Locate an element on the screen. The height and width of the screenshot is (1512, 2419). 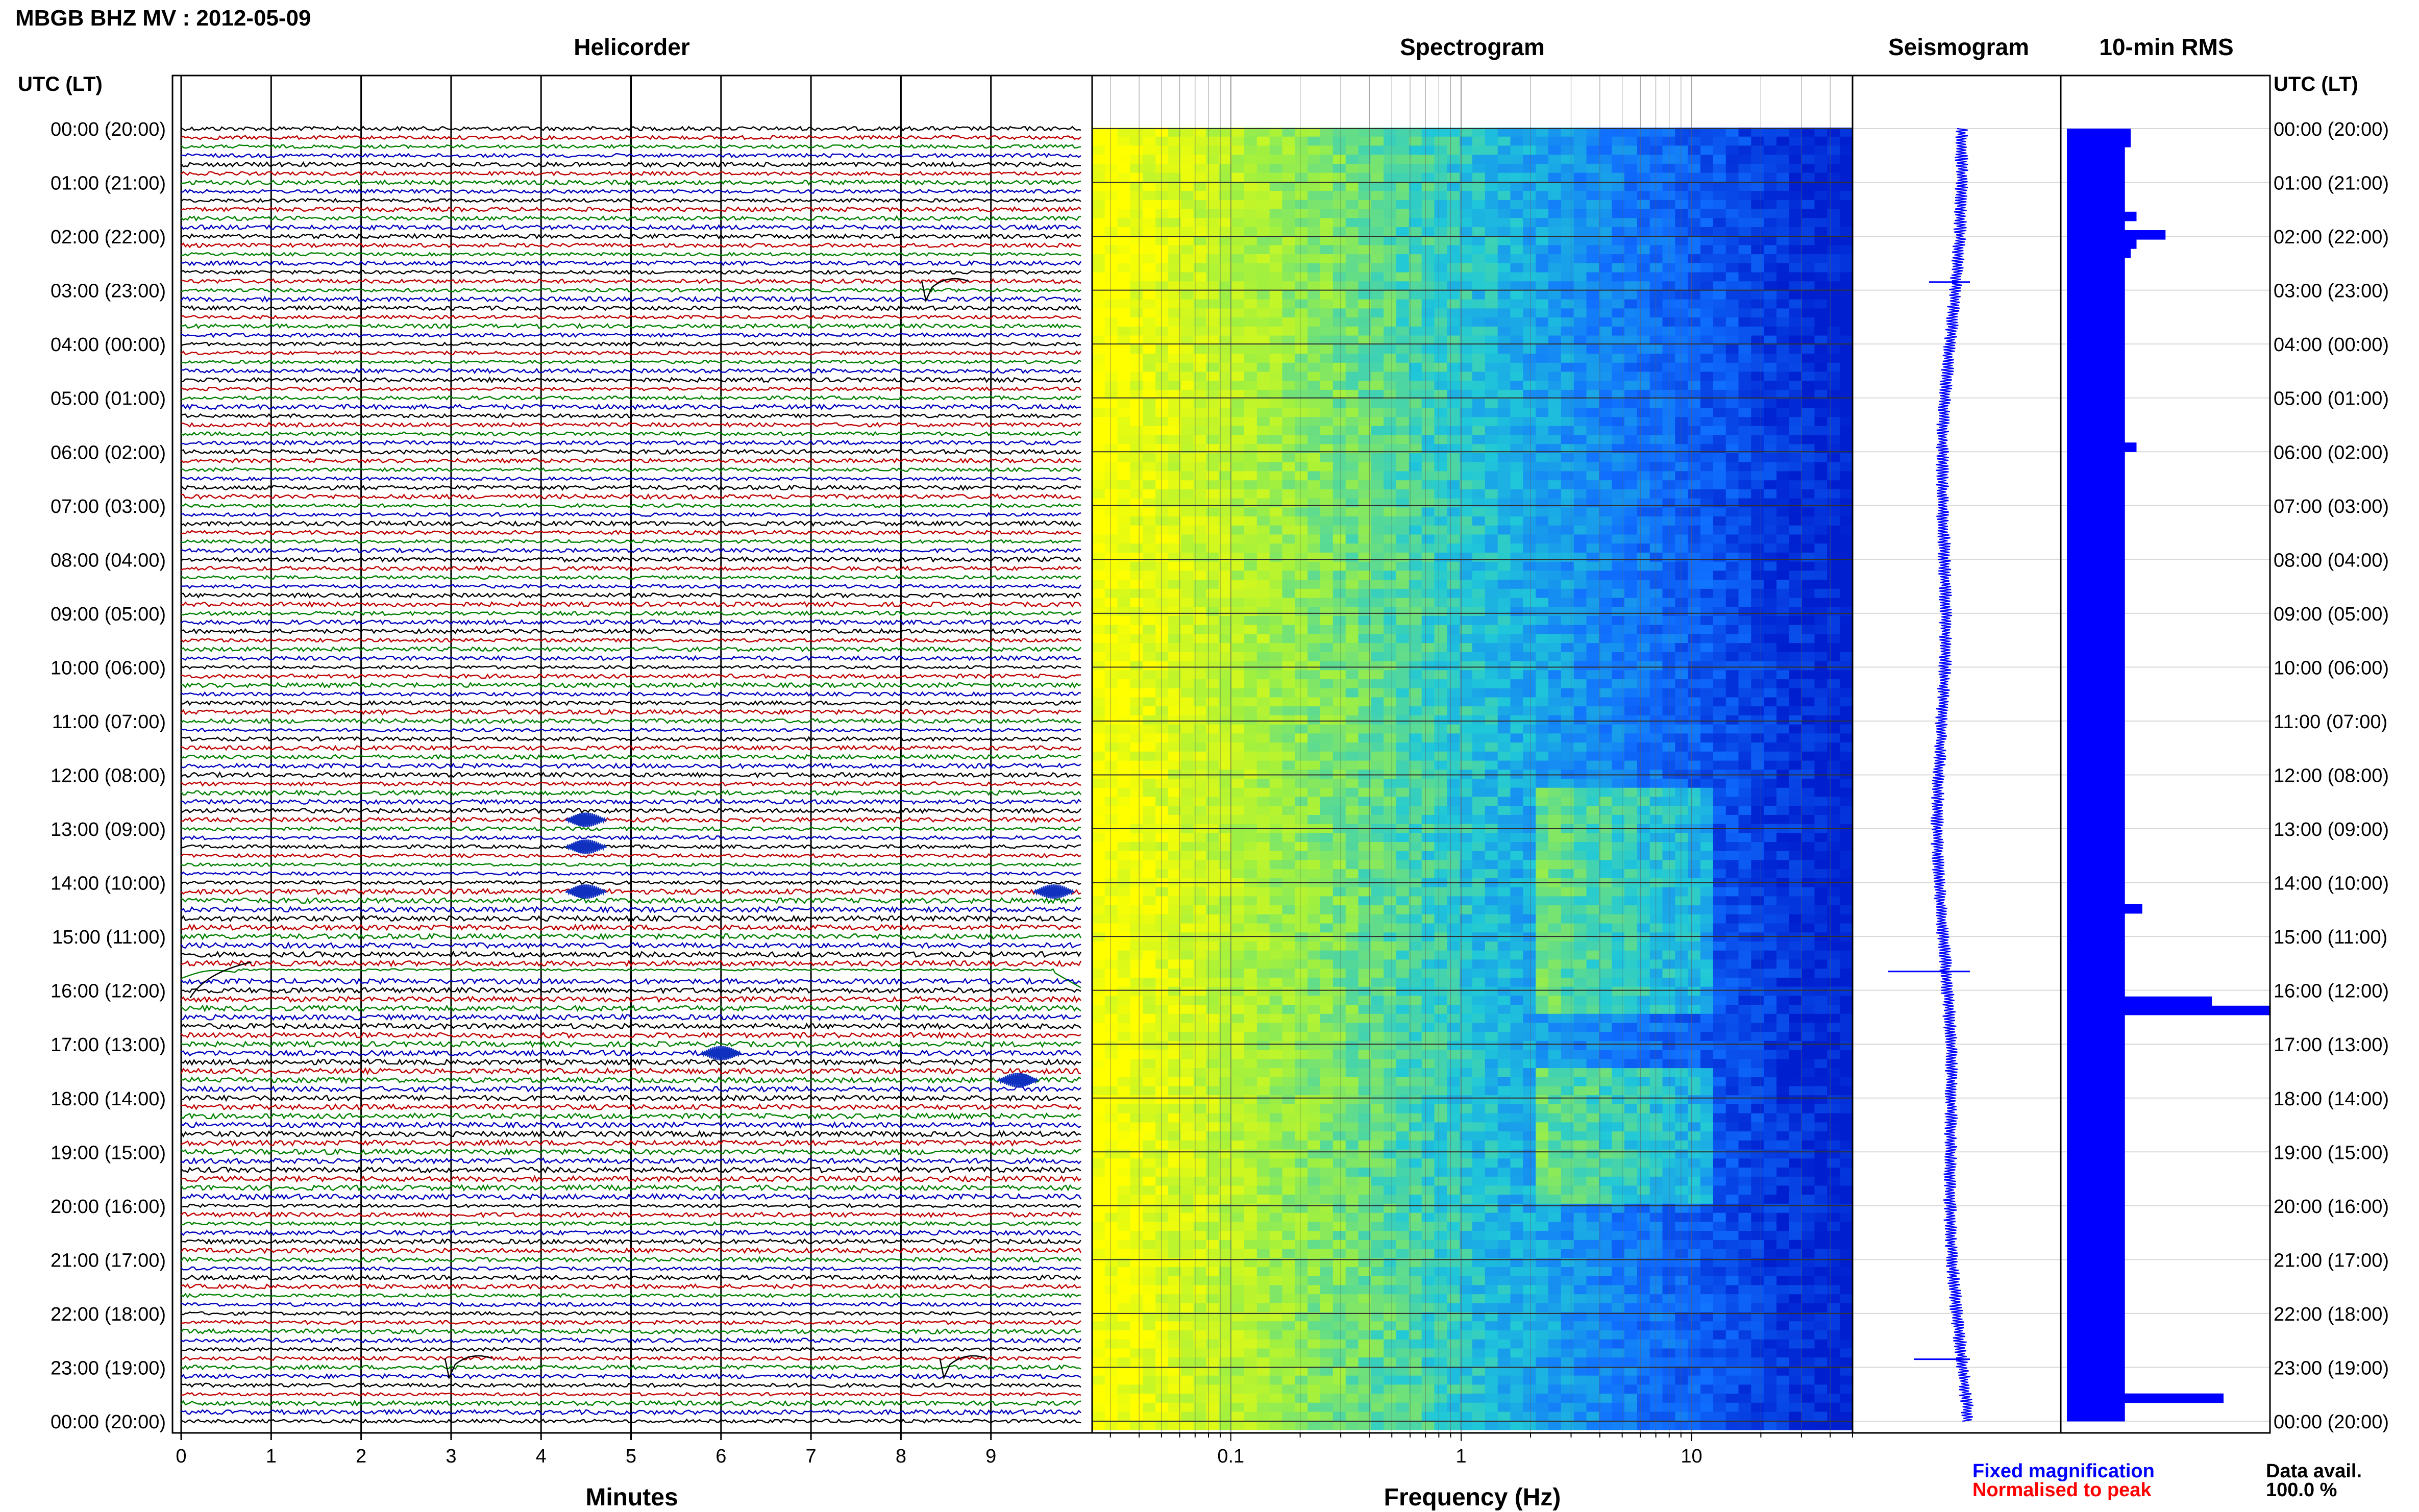
left-time-label: 06:00 (02:00) is located at coordinates (108, 452).